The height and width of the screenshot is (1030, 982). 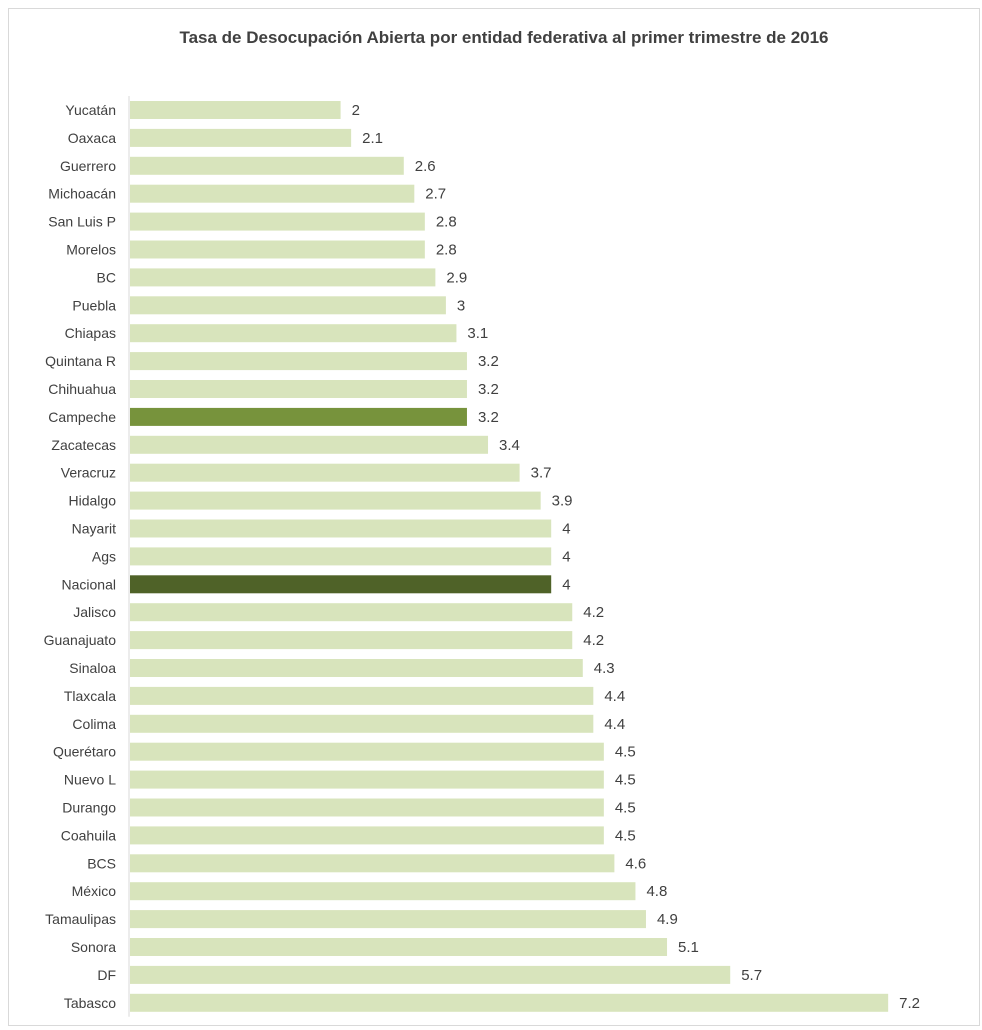 What do you see at coordinates (88, 473) in the screenshot?
I see `category-label-veracruz: Veracruz` at bounding box center [88, 473].